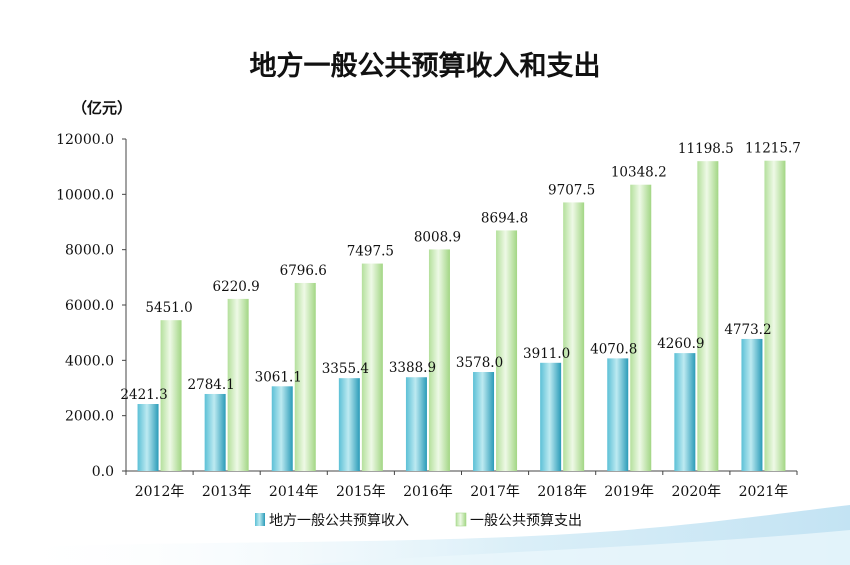 This screenshot has width=850, height=565. Describe the element at coordinates (575, 547) in the screenshot. I see `background-wave-light` at that location.